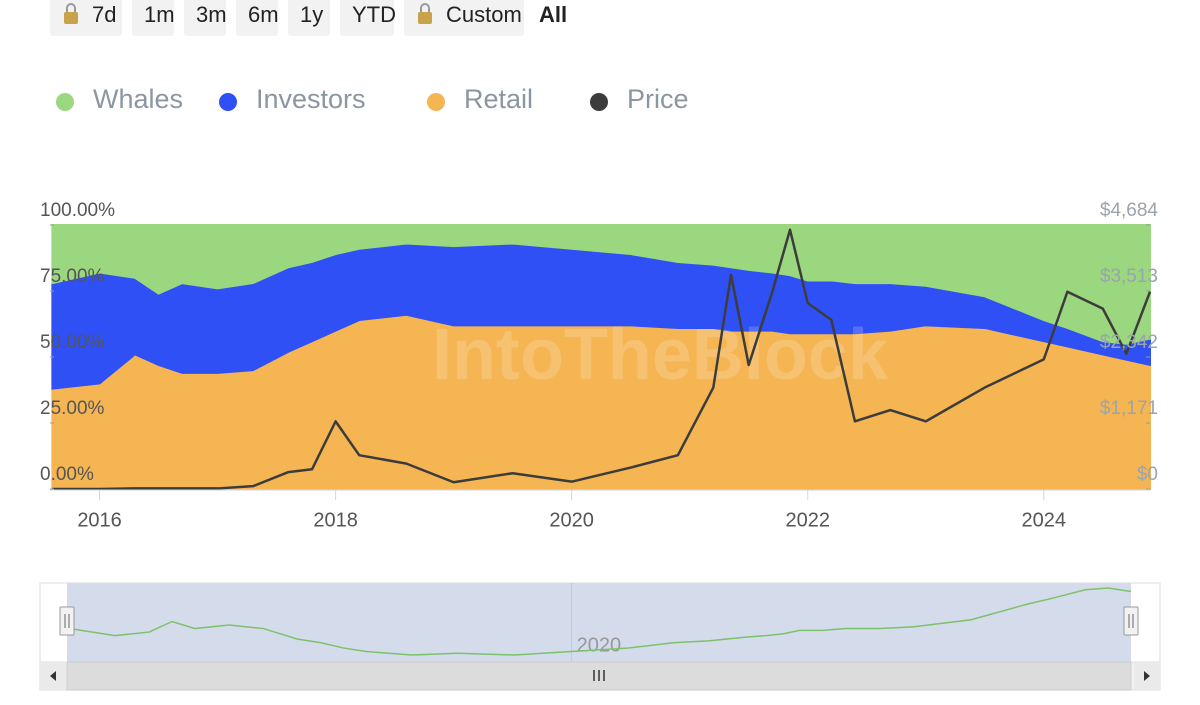  I want to click on scrollbar-thumb, so click(599, 676).